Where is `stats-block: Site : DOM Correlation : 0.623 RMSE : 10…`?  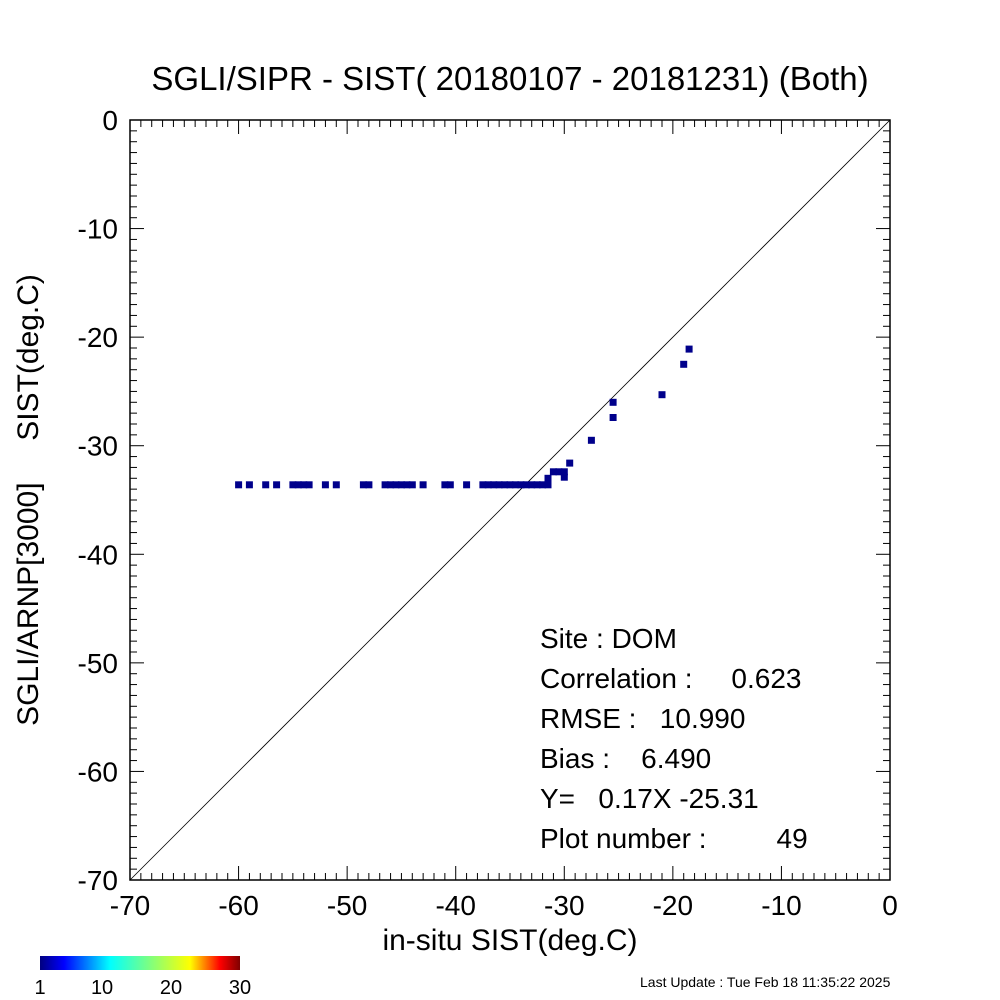
stats-block: Site : DOM Correlation : 0.623 RMSE : 10… is located at coordinates (674, 738).